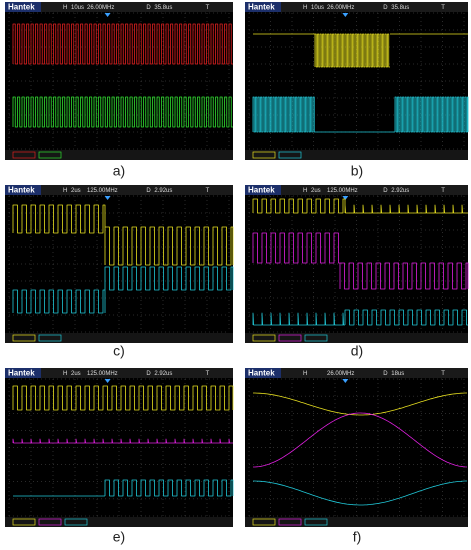 Image resolution: width=471 pixels, height=550 pixels. Describe the element at coordinates (357, 351) in the screenshot. I see `panel-label: d)` at that location.